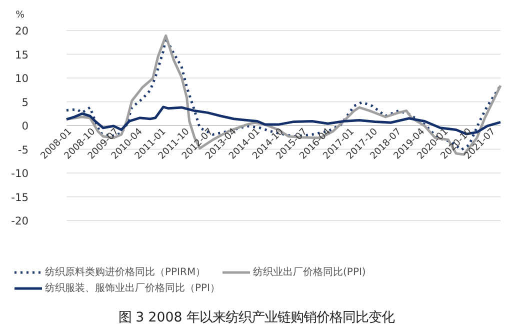 The height and width of the screenshot is (333, 516). I want to click on y-tick-label: 0, so click(25, 126).